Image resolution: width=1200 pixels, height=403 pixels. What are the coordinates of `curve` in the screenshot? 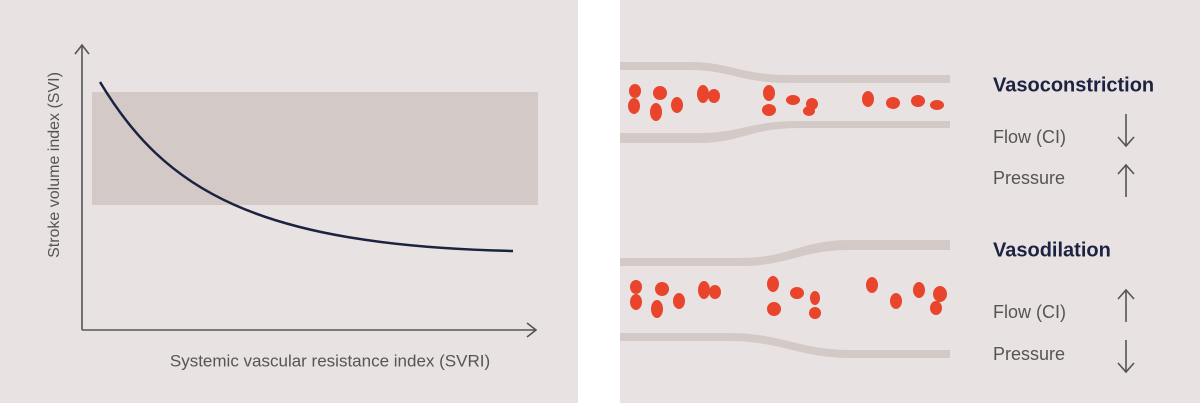 It's located at (306, 167).